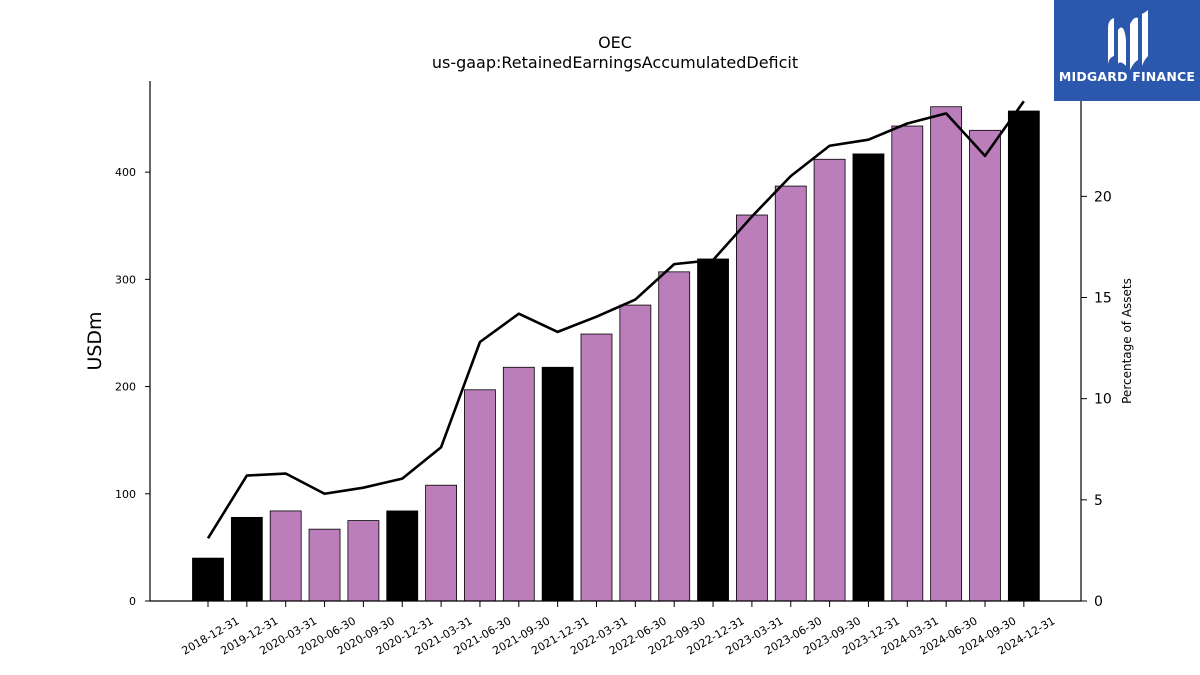  What do you see at coordinates (132, 601) in the screenshot?
I see `y-tick-label: 0` at bounding box center [132, 601].